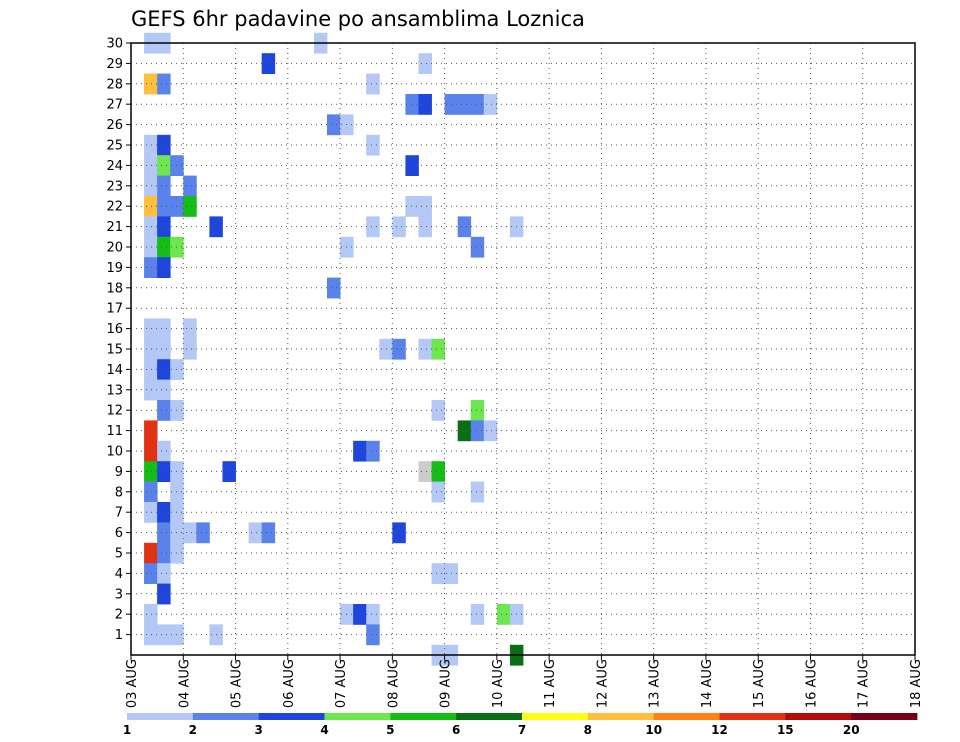 The height and width of the screenshot is (742, 960). I want to click on y-tick-label: 14, so click(114, 370).